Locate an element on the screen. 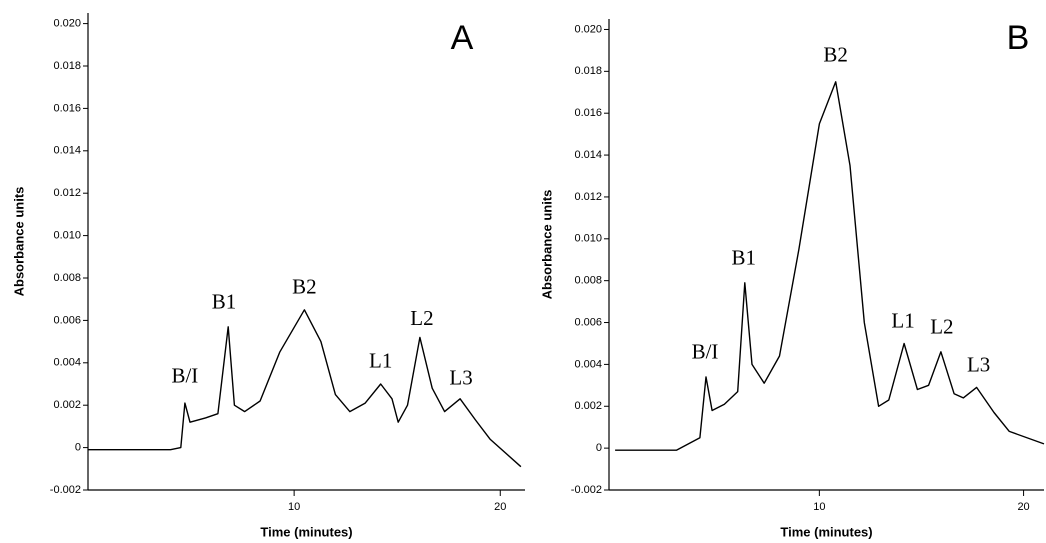 The width and height of the screenshot is (1046, 543). panel-label: B is located at coordinates (1018, 38).